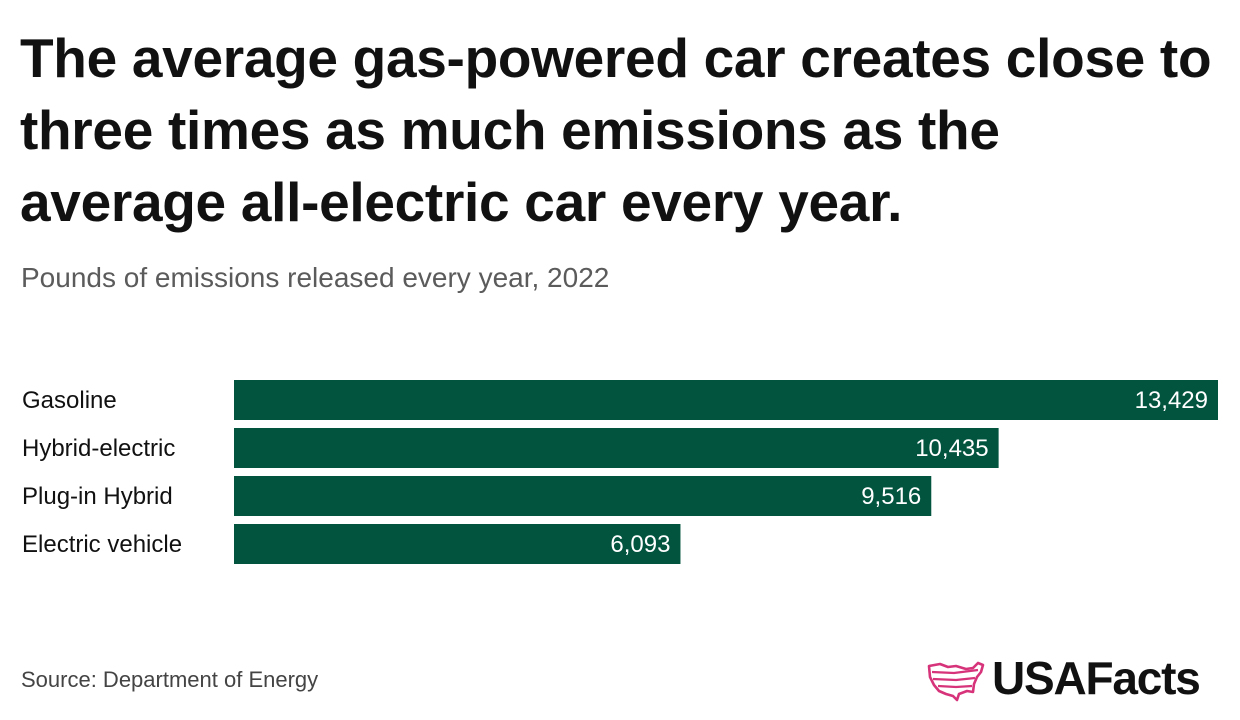 The width and height of the screenshot is (1240, 720). Describe the element at coordinates (891, 496) in the screenshot. I see `bar-value-label: 9,516` at that location.